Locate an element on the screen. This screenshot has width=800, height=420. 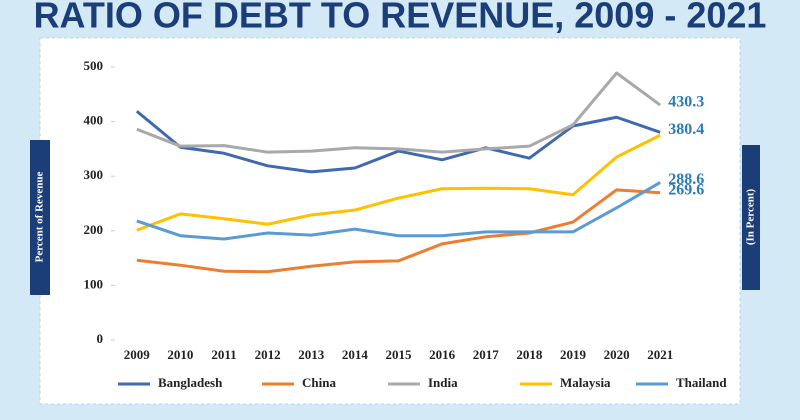
y-tick-label: 400 is located at coordinates (94, 120).